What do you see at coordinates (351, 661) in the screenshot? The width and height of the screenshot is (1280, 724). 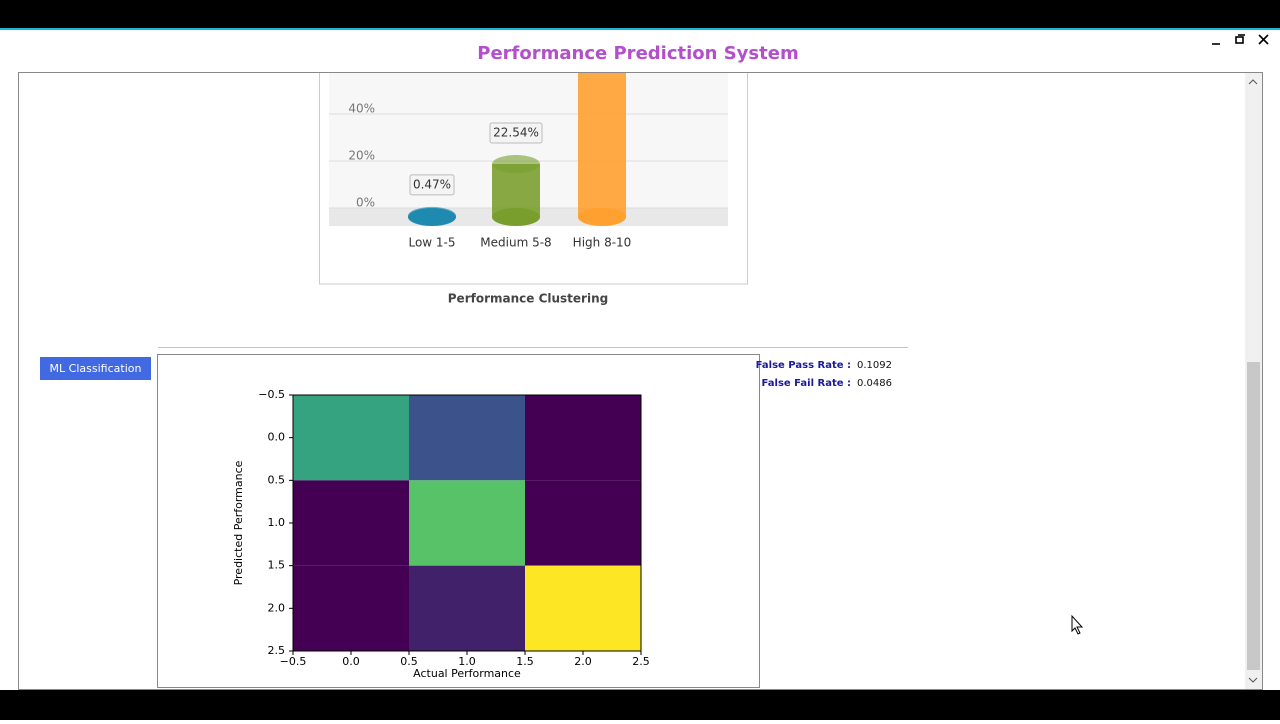 I see `x-tick-label: 0.0` at bounding box center [351, 661].